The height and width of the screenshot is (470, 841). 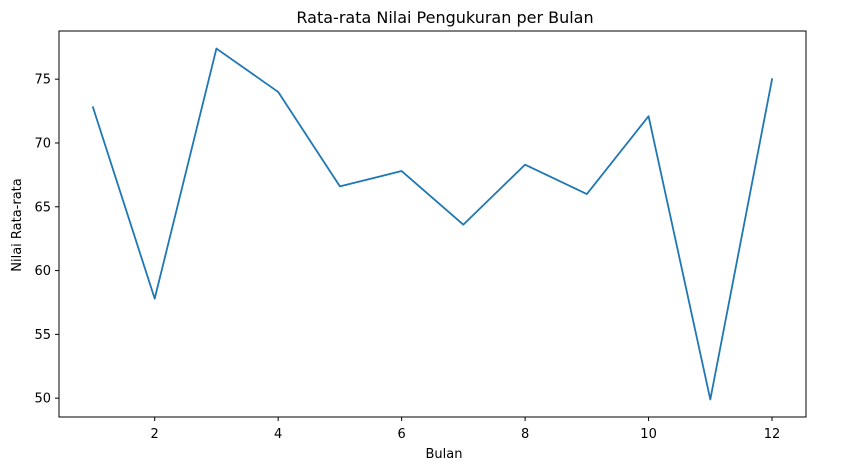 I want to click on x-tick-label: 12, so click(x=772, y=434).